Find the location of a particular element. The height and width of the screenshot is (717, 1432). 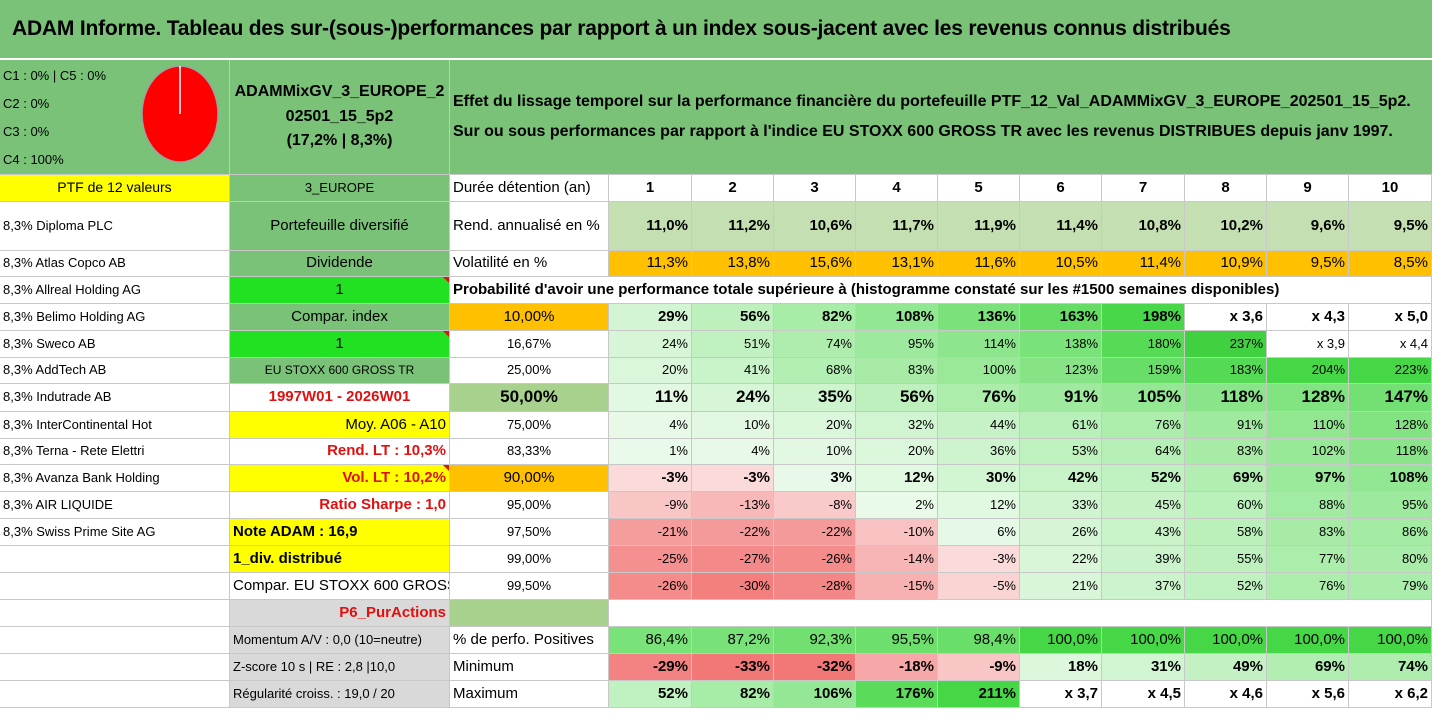

minimum-value: 69% is located at coordinates (1308, 667).